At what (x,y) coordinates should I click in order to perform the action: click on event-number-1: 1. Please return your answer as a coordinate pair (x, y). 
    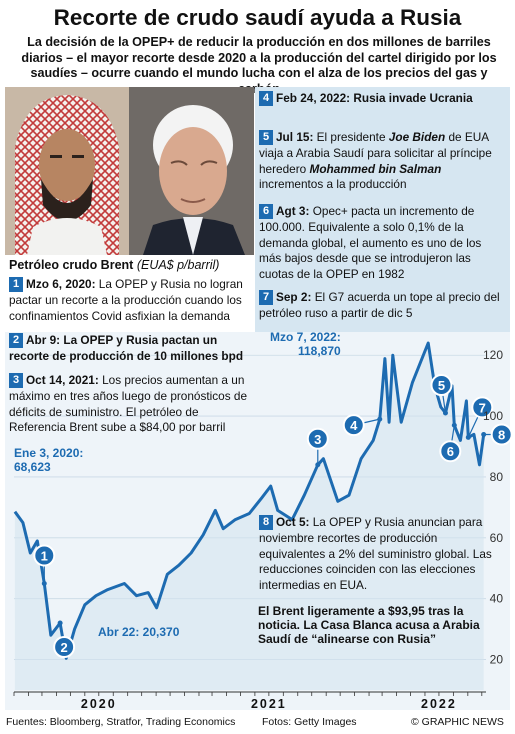
    Looking at the image, I should click on (16, 284).